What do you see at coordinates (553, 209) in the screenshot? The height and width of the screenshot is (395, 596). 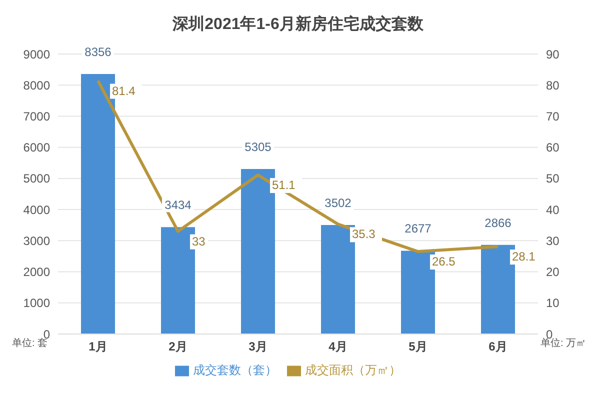 I see `y2-tick-label: 40` at bounding box center [553, 209].